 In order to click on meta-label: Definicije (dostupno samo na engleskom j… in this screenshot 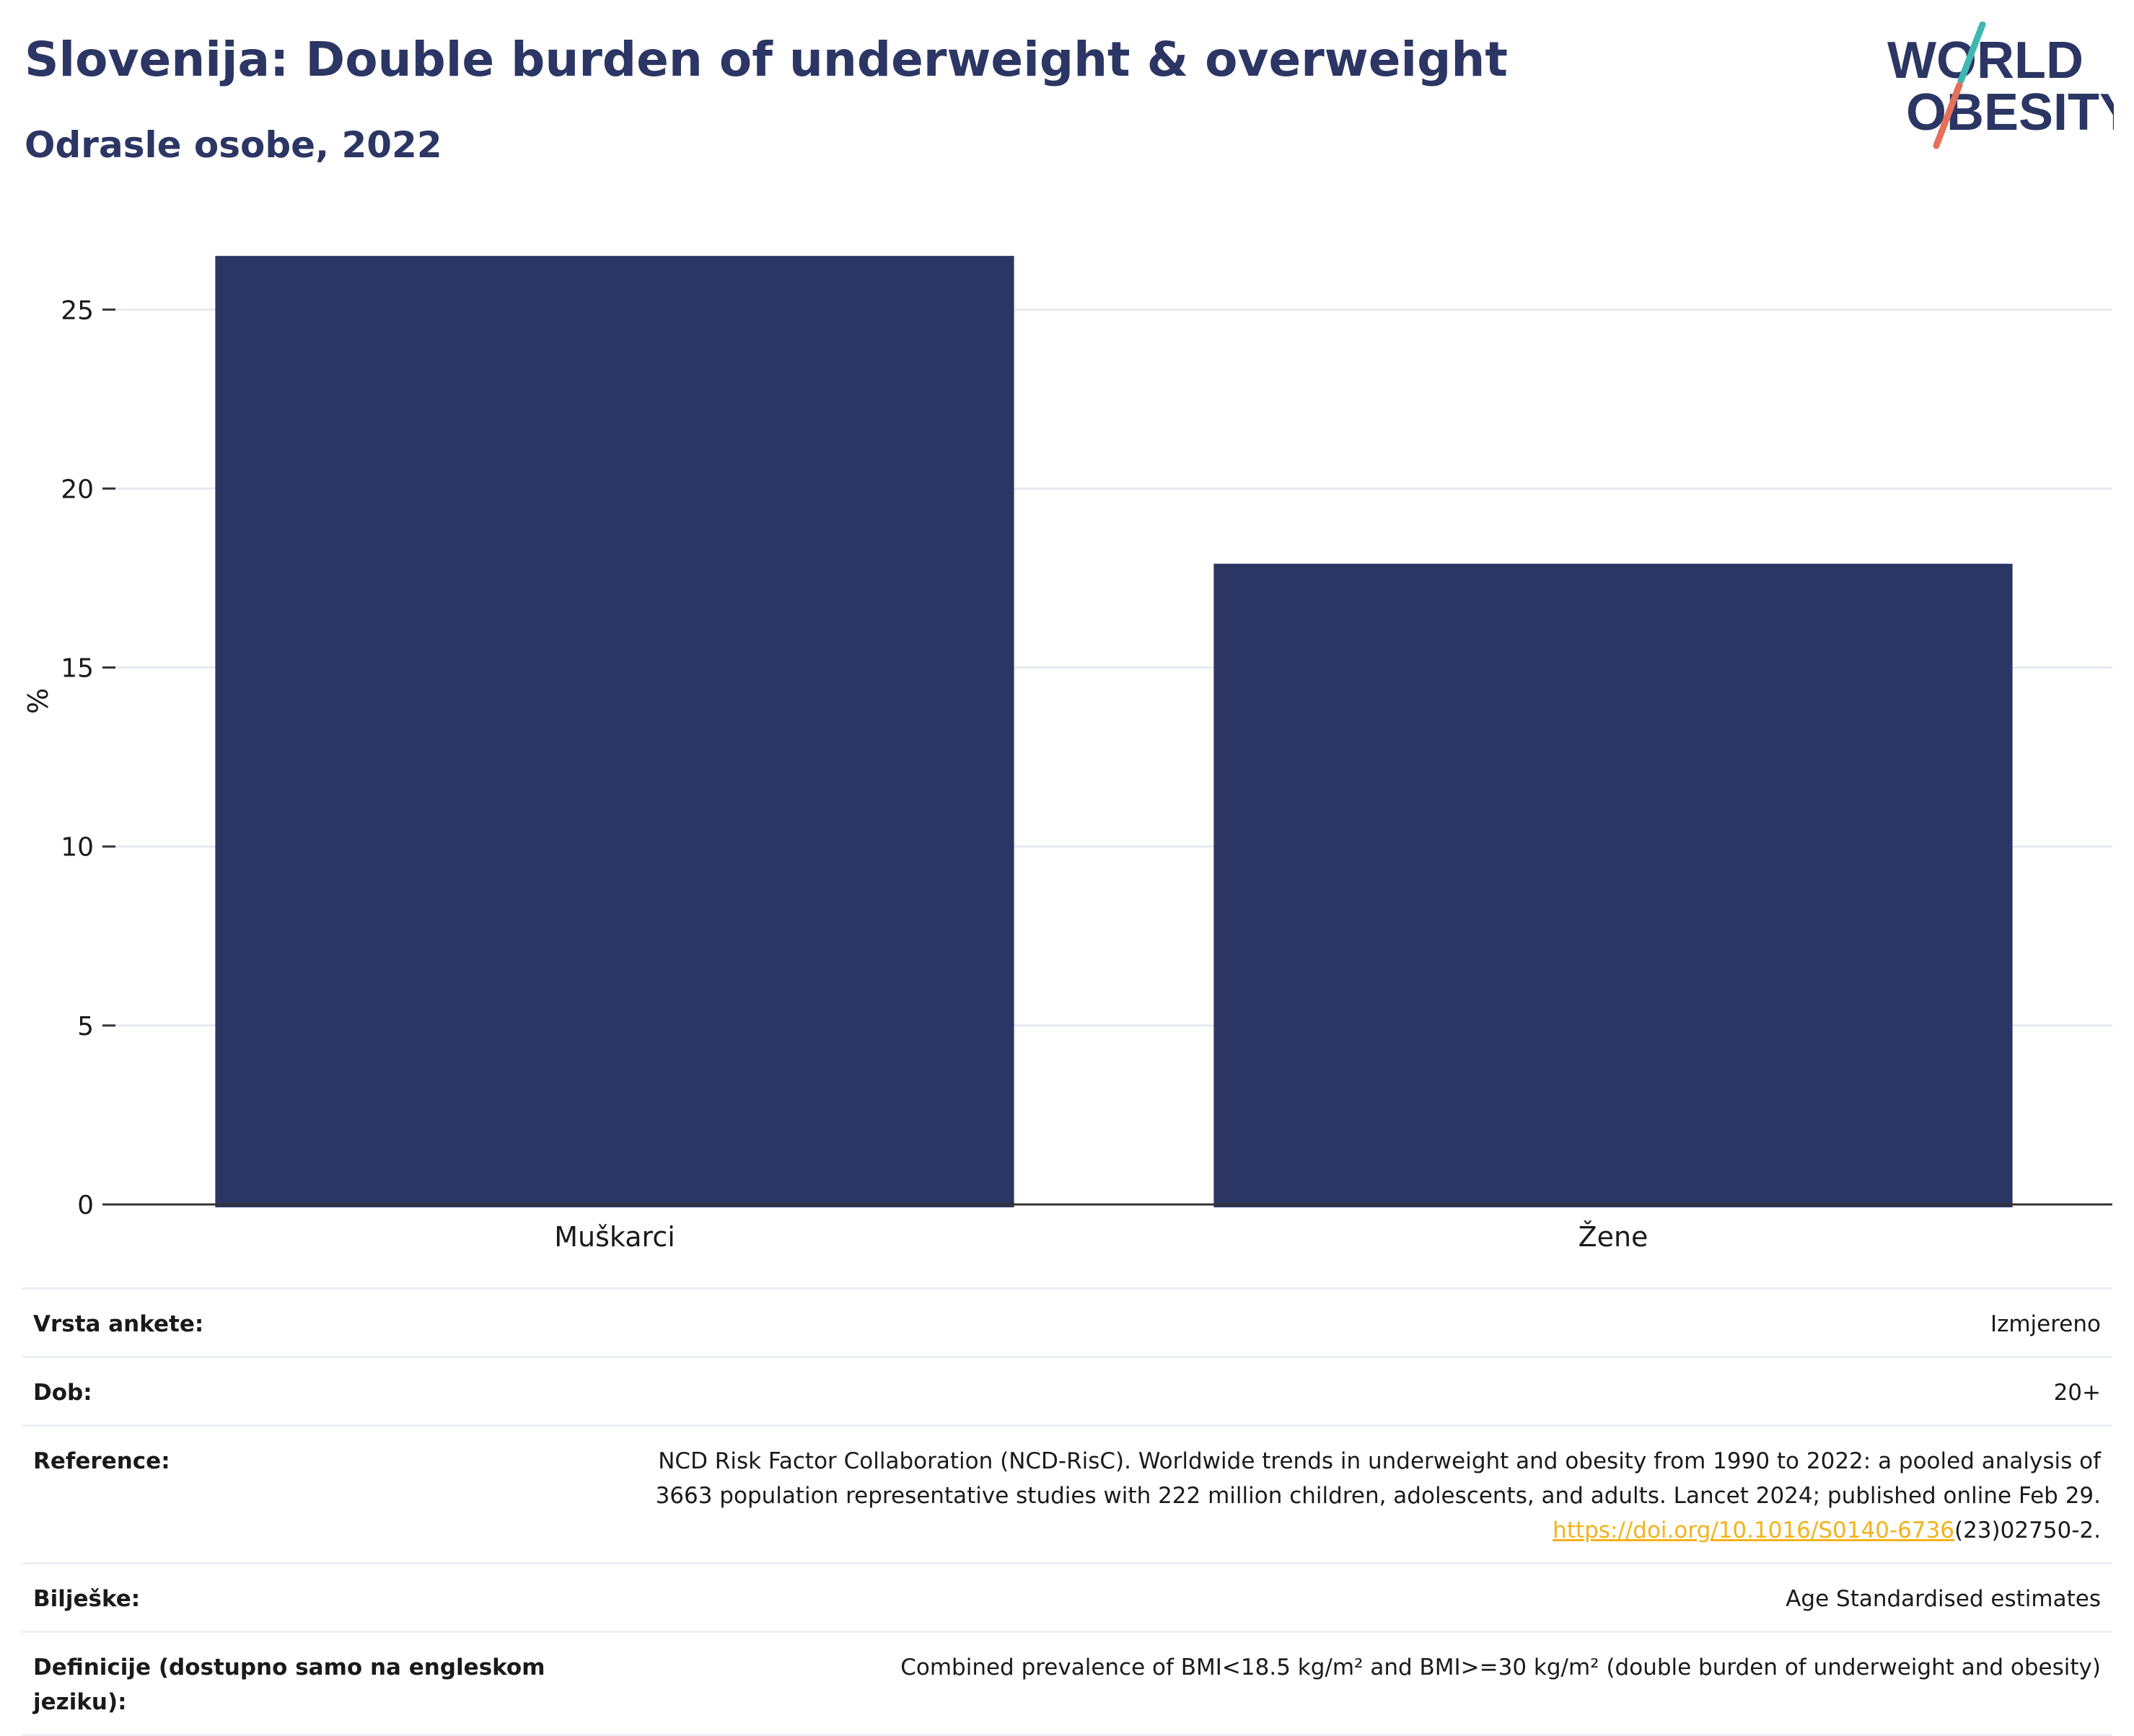, I will do `click(289, 1685)`.